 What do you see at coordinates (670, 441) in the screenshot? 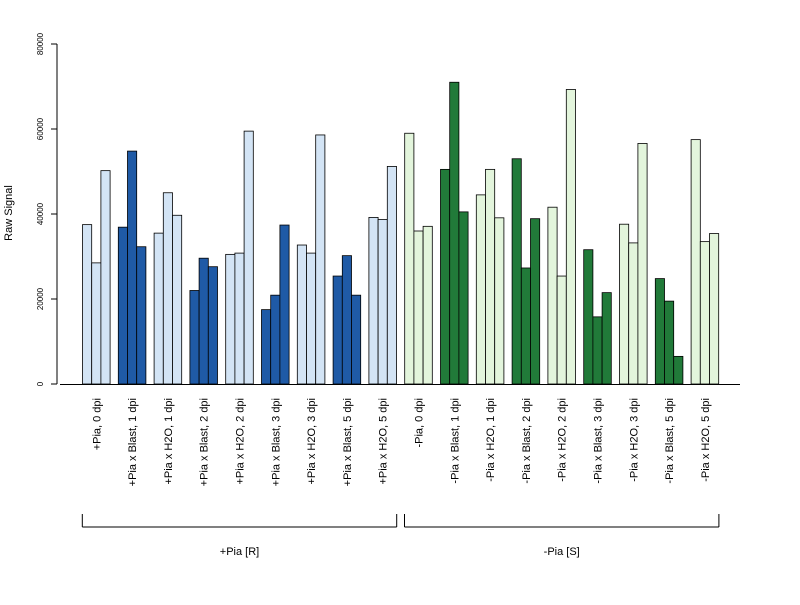
I see `category-label: -Pia x Blast, 5 dpi` at bounding box center [670, 441].